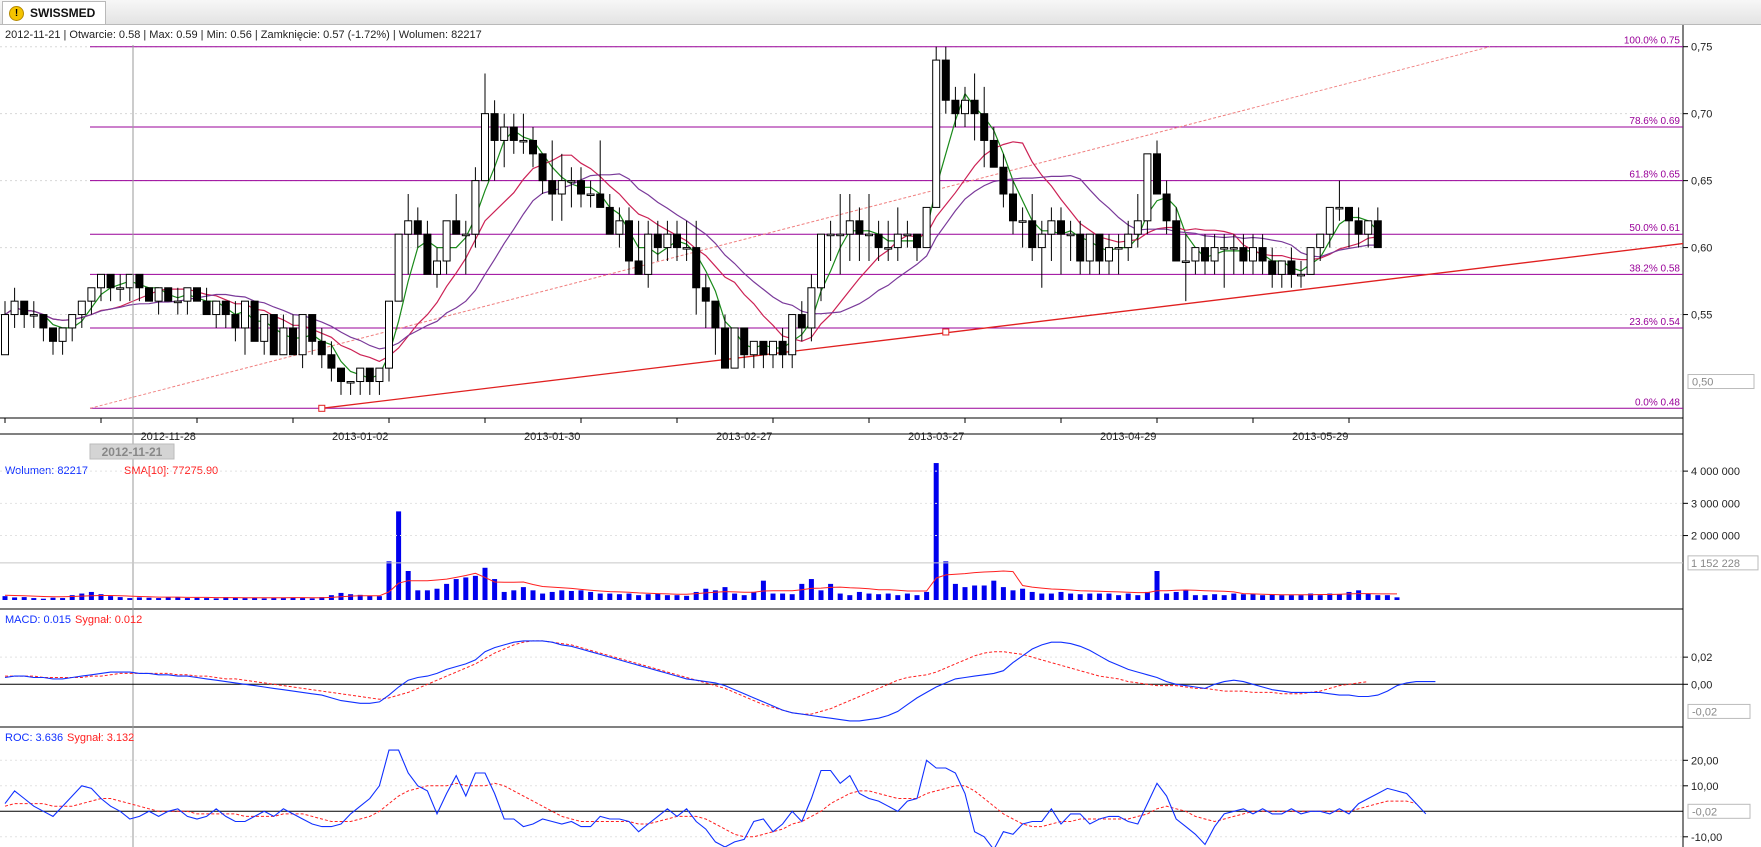 The width and height of the screenshot is (1761, 847). What do you see at coordinates (1719, 216) in the screenshot?
I see `price-axis: 0,75 0,70 0,65 0,60 0,55 0,50` at bounding box center [1719, 216].